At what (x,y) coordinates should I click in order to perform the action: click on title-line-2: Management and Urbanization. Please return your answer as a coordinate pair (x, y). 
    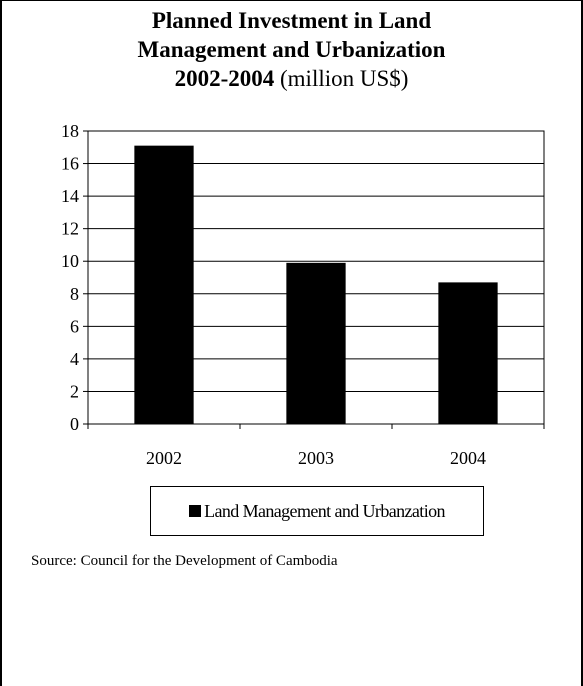
    Looking at the image, I should click on (291, 49).